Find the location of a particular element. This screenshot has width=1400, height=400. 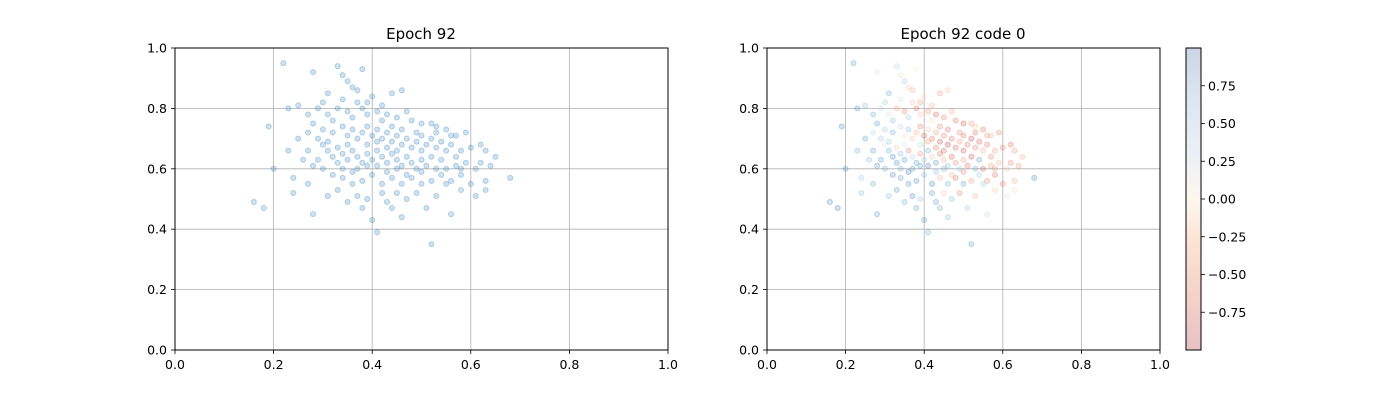

scatter-points is located at coordinates (932, 154).